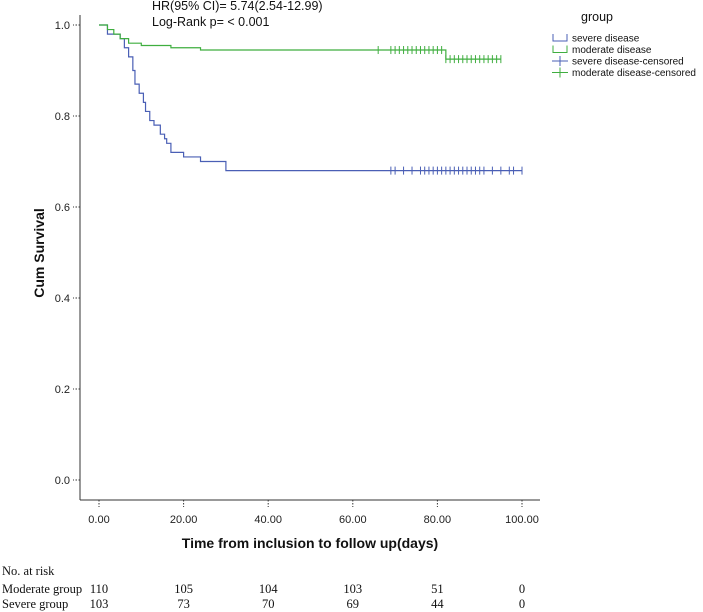  What do you see at coordinates (268, 520) in the screenshot?
I see `x-tick-label: 40.00` at bounding box center [268, 520].